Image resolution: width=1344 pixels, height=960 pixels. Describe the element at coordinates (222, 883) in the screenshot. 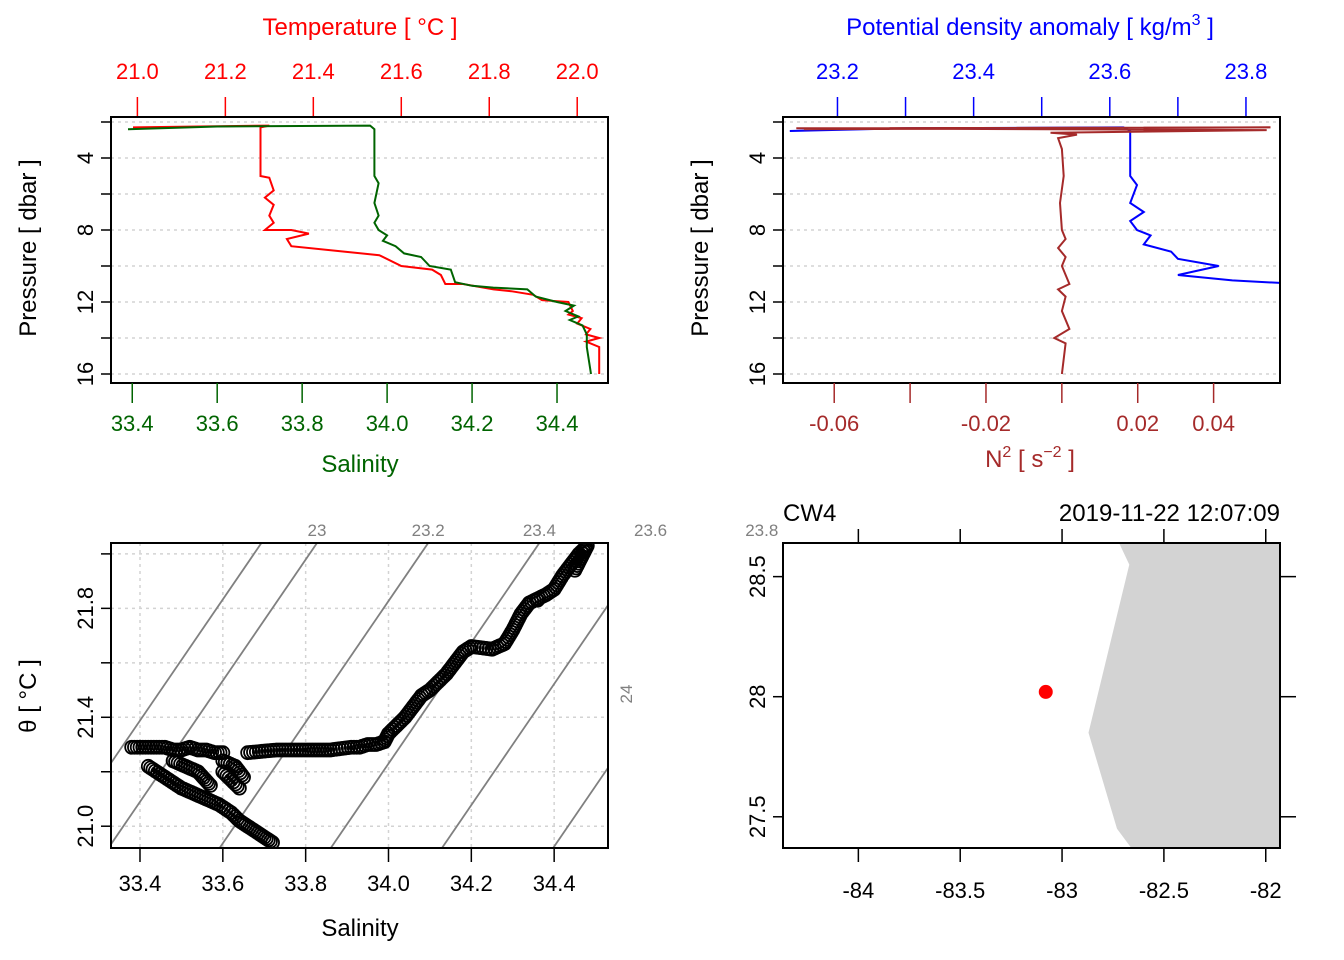

I see `salinity-tick-label: 33.6` at that location.